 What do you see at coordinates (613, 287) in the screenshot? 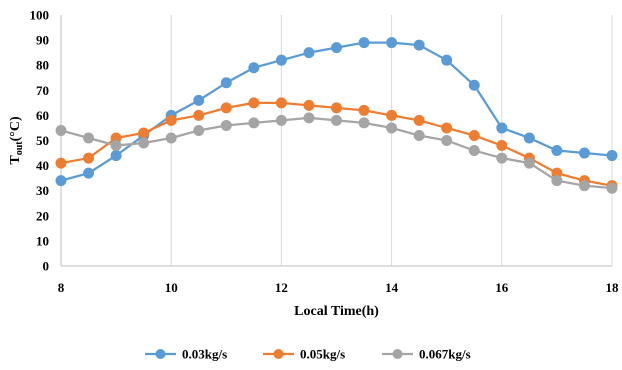
I see `x-tick-label-18: 18` at bounding box center [613, 287].